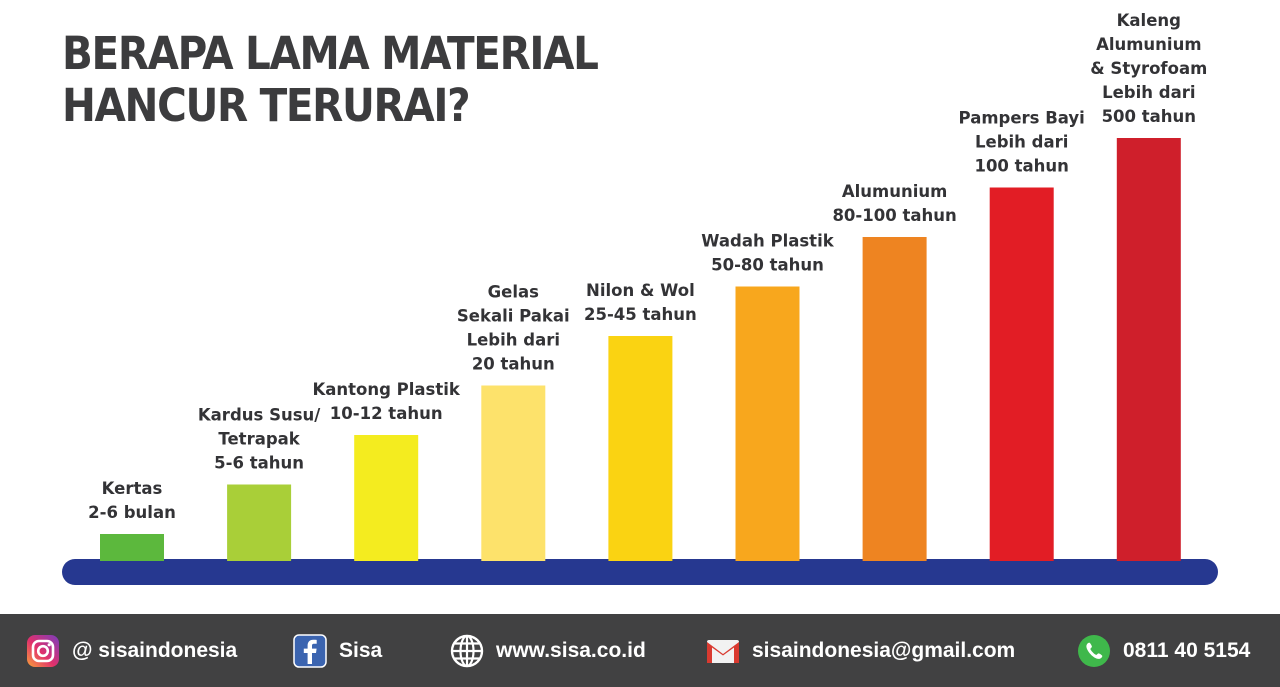 Image resolution: width=1280 pixels, height=687 pixels. What do you see at coordinates (386, 413) in the screenshot?
I see `bar-label-line: 10-12 tahun` at bounding box center [386, 413].